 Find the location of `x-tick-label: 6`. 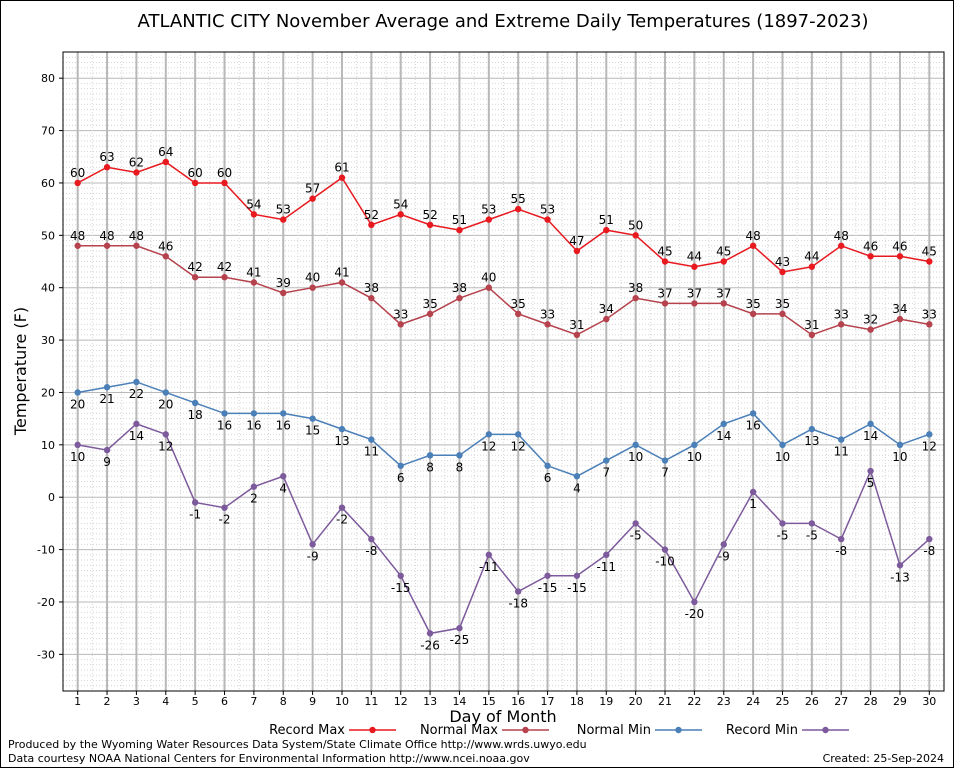

x-tick-label: 6 is located at coordinates (224, 701).